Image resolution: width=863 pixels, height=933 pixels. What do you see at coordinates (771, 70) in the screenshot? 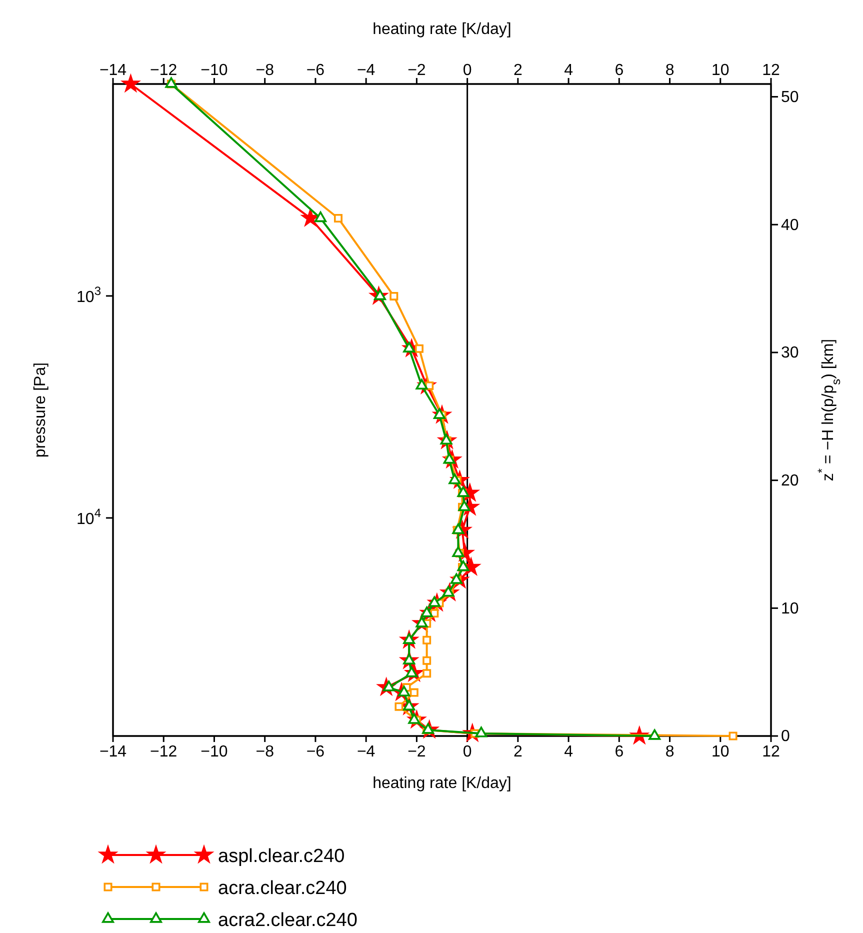
I see `x-tick-label: 12` at bounding box center [771, 70].